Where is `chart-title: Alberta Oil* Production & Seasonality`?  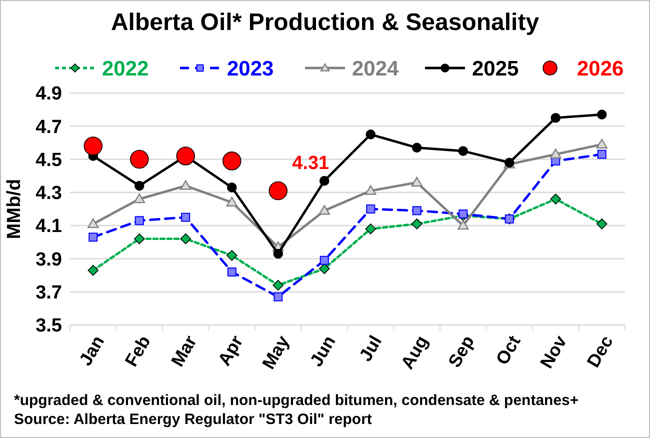
chart-title: Alberta Oil* Production & Seasonality is located at coordinates (325, 22).